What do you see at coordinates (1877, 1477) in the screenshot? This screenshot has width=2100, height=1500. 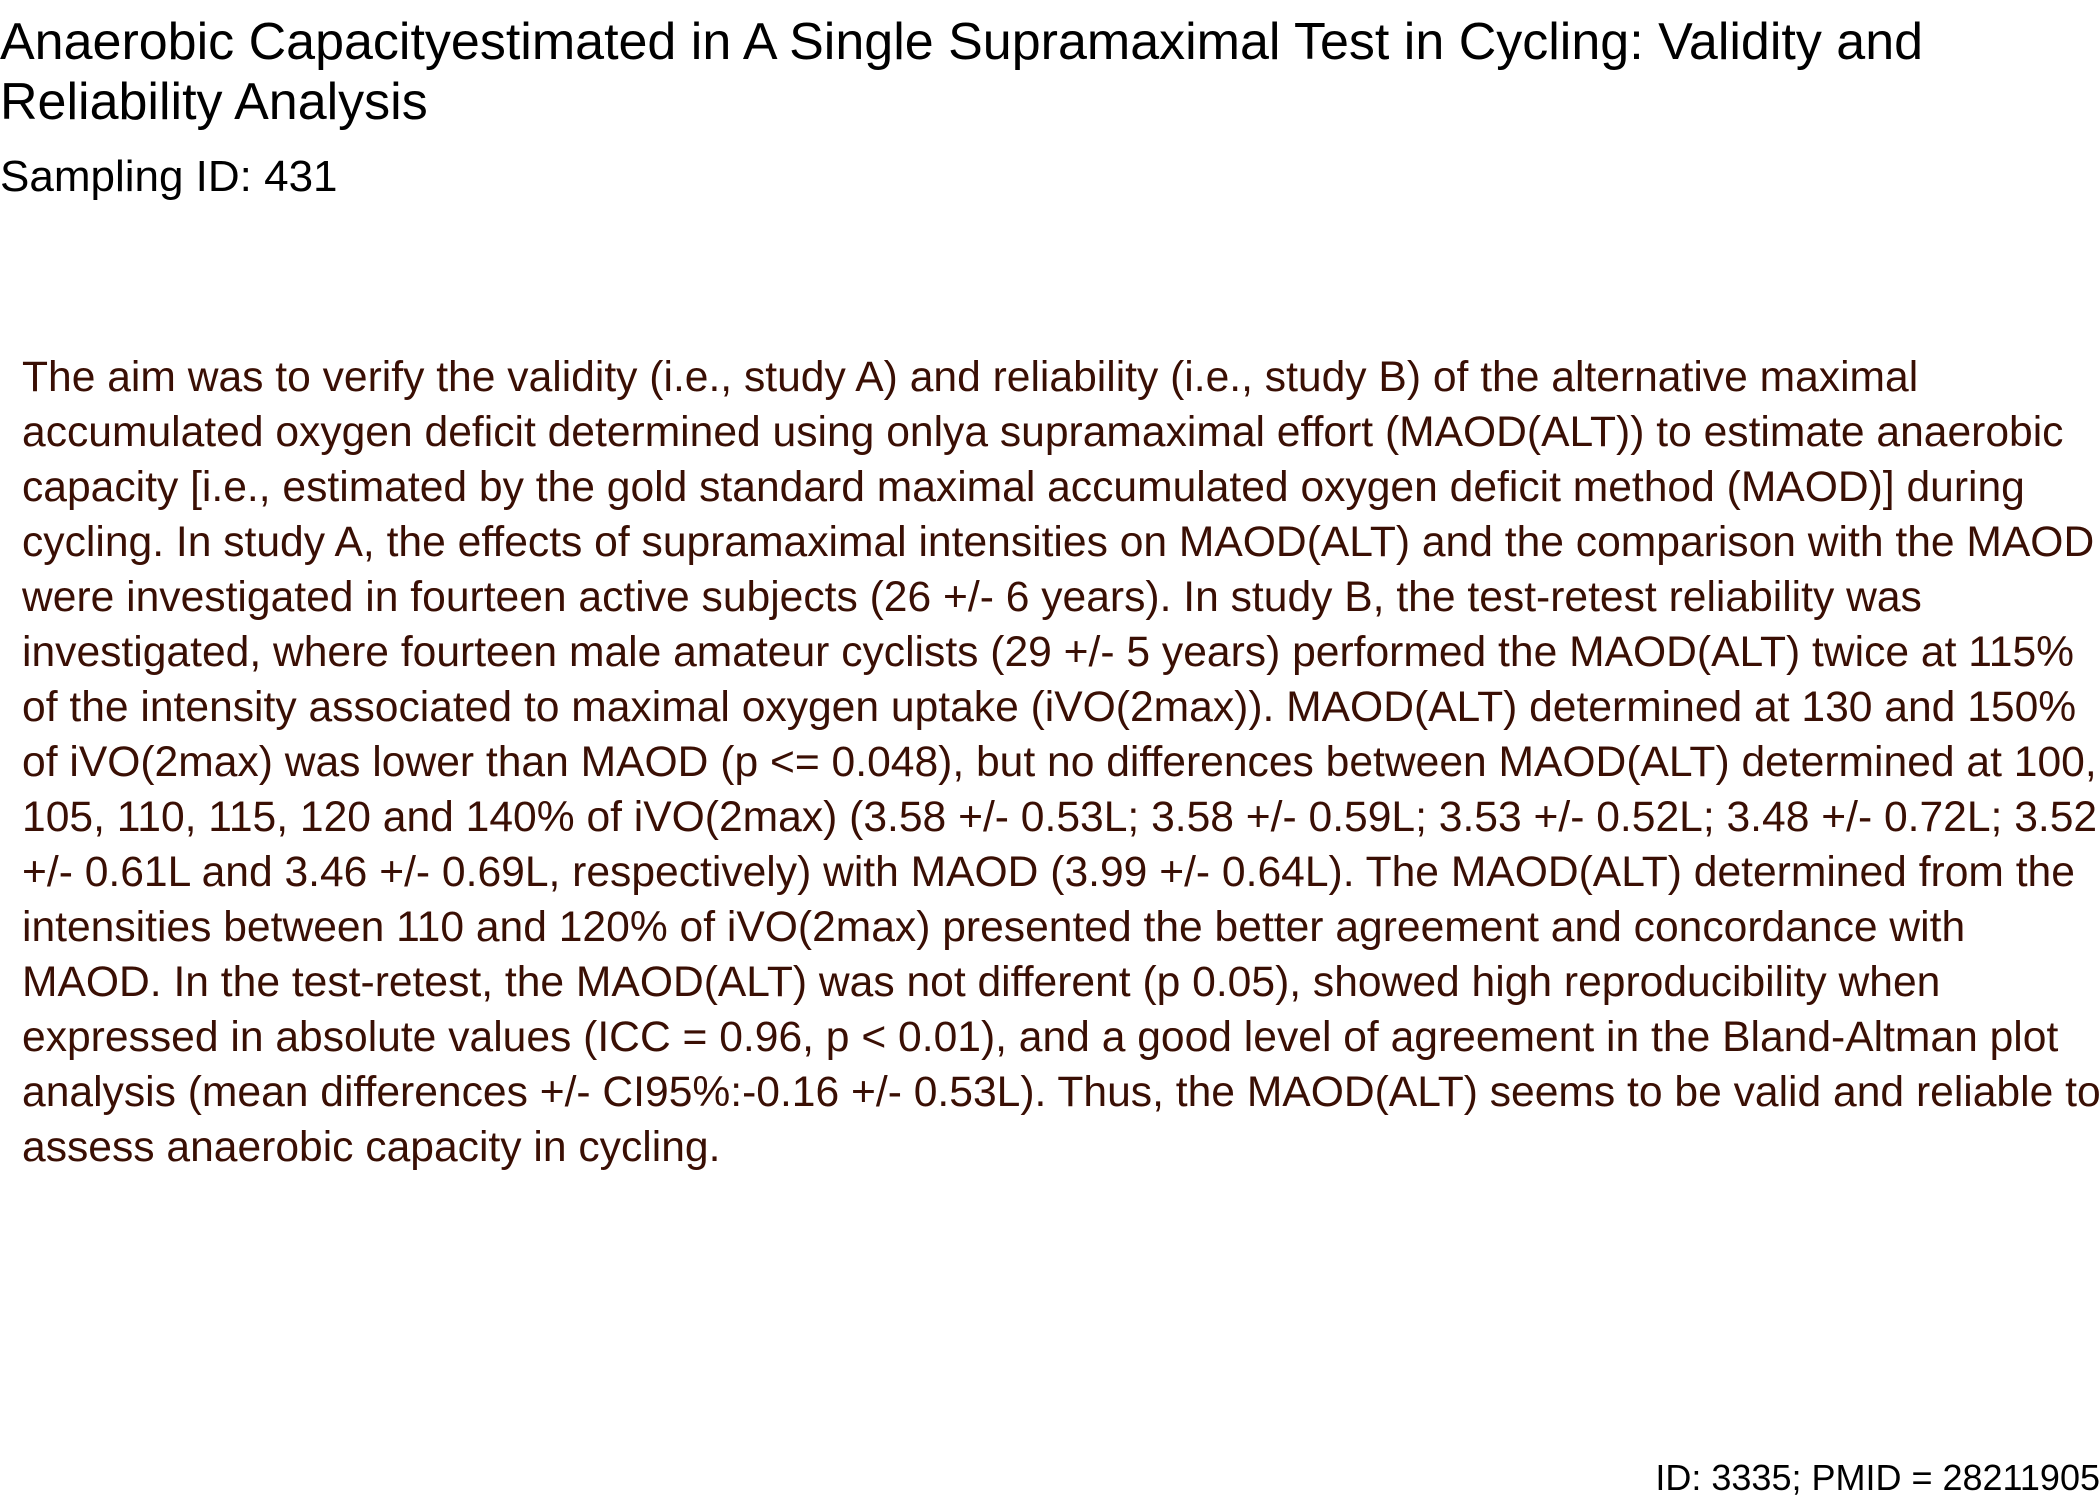 I see `footer-id: ID: 3335; PMID = 28211905` at bounding box center [1877, 1477].